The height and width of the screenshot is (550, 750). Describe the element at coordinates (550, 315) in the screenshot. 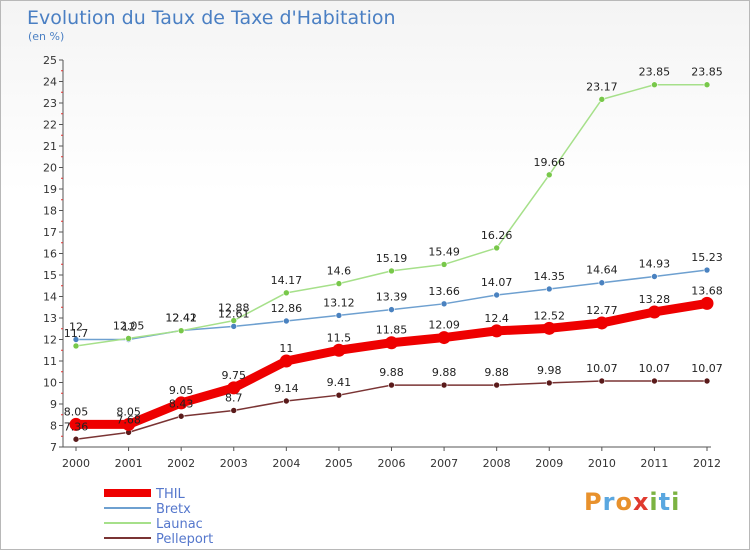

I see `data-label: 12.52` at that location.